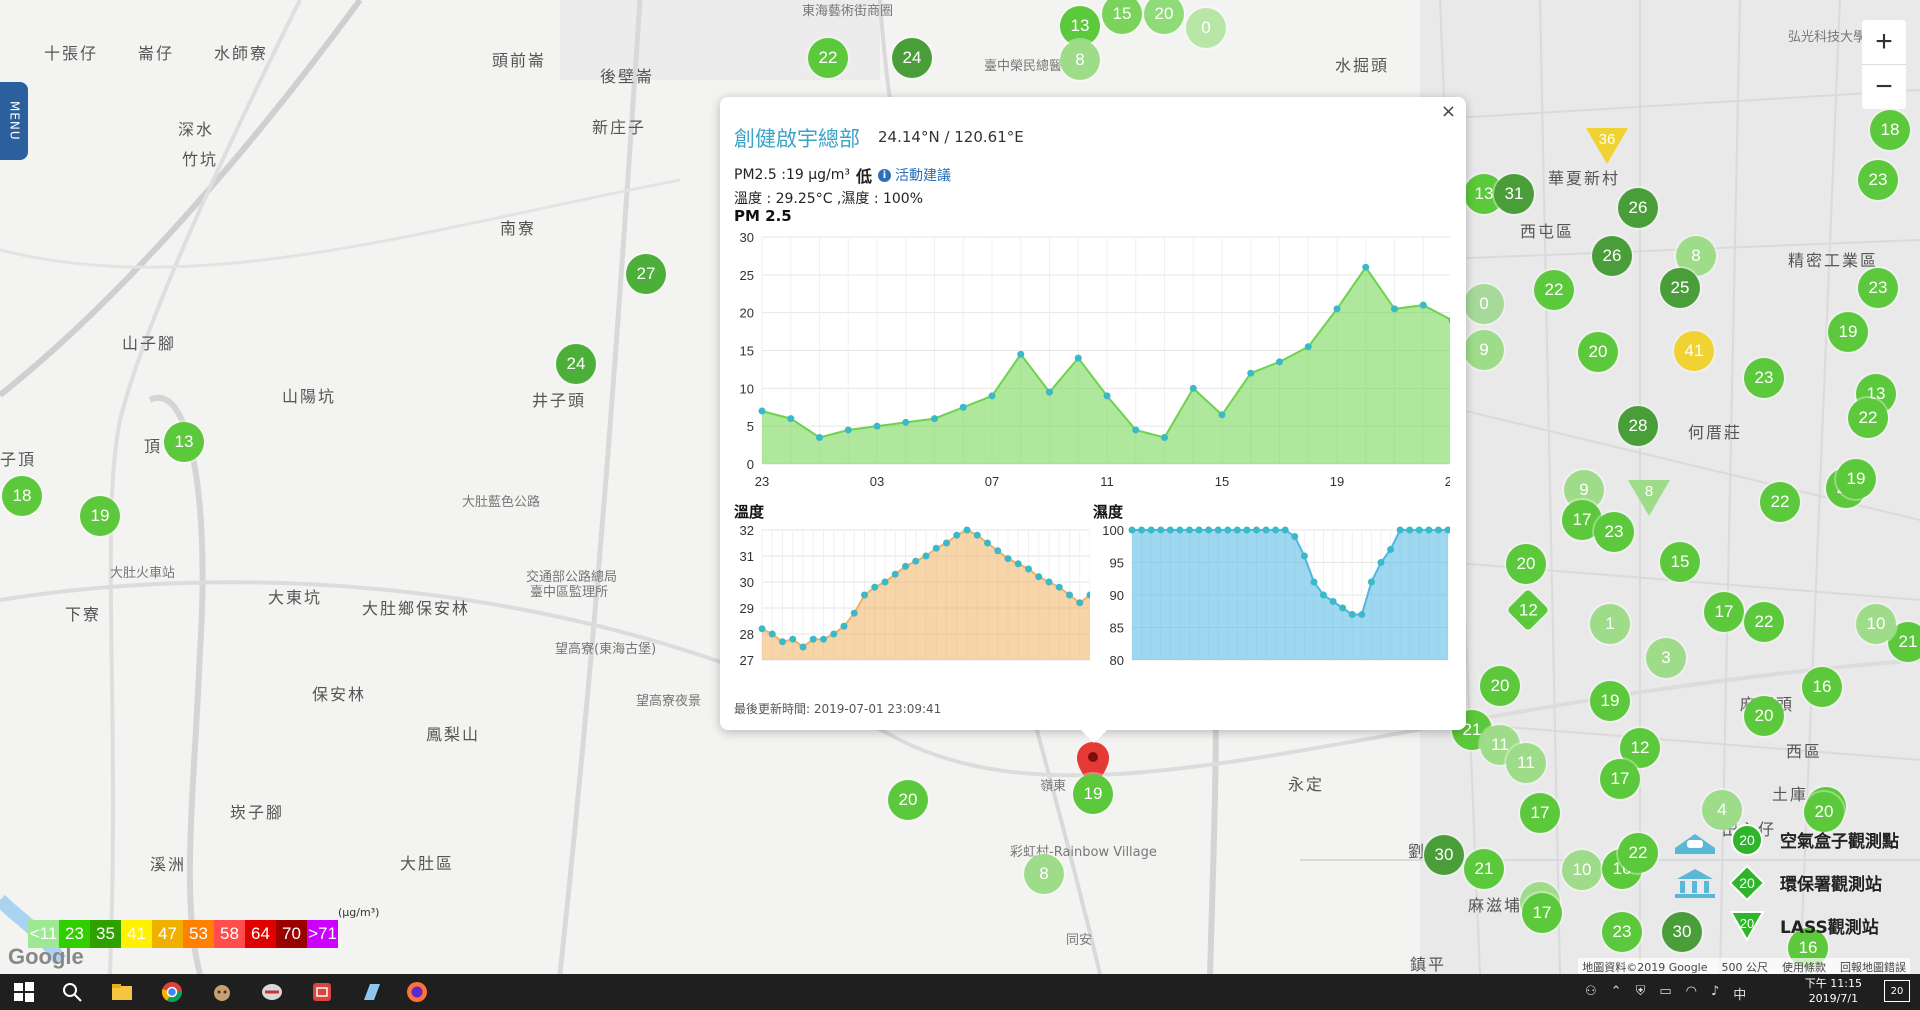 This screenshot has width=1920, height=1010. Describe the element at coordinates (1839, 842) in the screenshot. I see `airbox-label: 空氣盒子觀測點` at that location.